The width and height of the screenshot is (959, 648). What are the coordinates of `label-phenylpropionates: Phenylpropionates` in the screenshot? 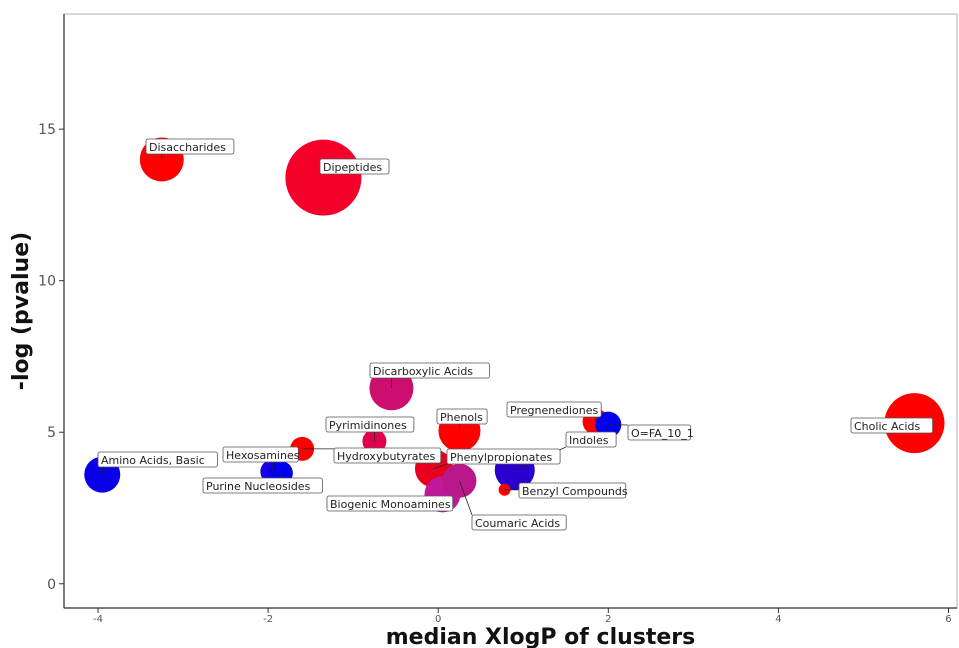 It's located at (503, 456).